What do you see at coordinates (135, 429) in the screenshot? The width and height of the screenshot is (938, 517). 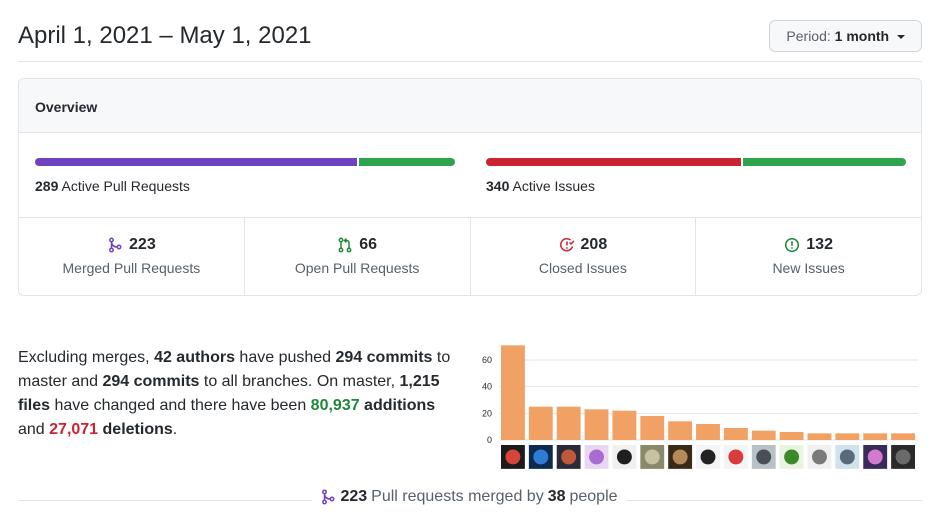 I see `deletions-word: deletions` at bounding box center [135, 429].